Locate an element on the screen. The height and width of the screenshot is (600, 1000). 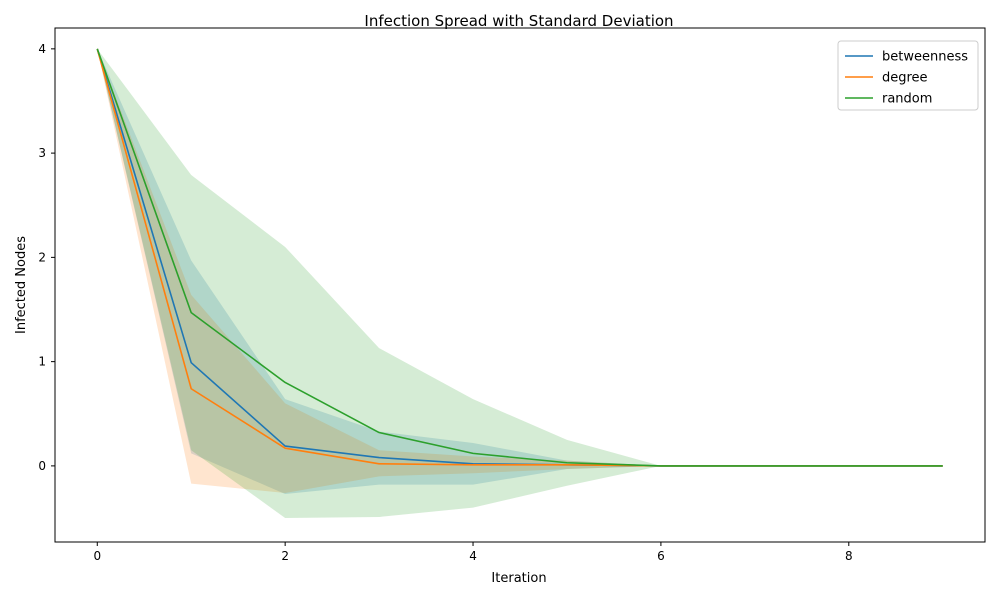
legend-label-degree: degree is located at coordinates (905, 78).